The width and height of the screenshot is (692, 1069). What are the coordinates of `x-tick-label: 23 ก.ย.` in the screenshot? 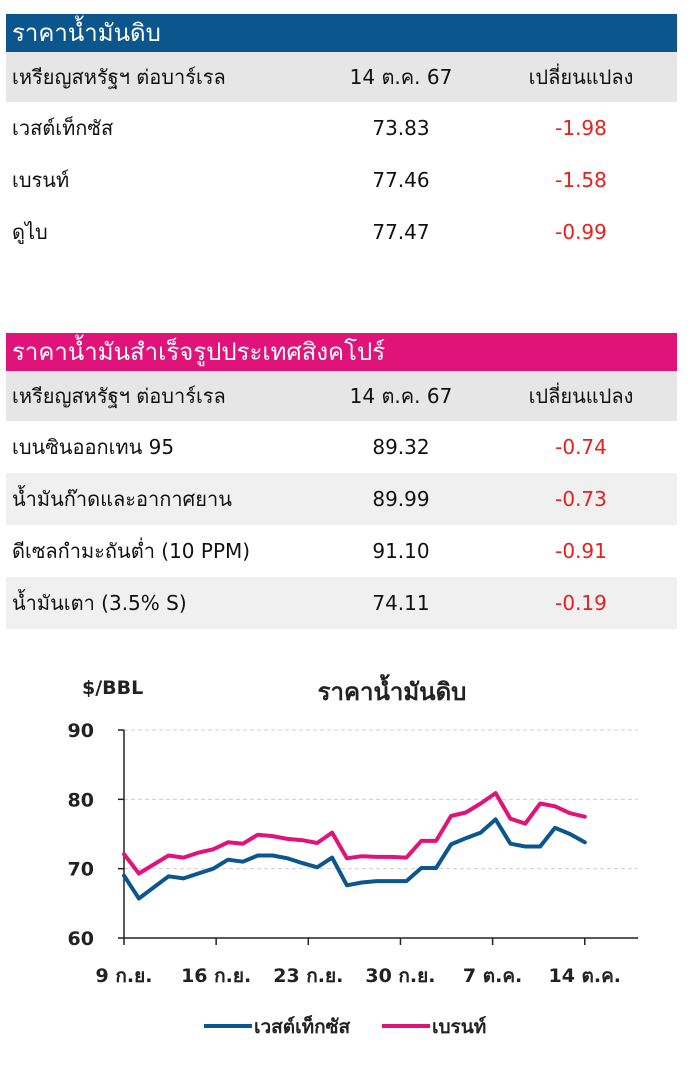 It's located at (308, 976).